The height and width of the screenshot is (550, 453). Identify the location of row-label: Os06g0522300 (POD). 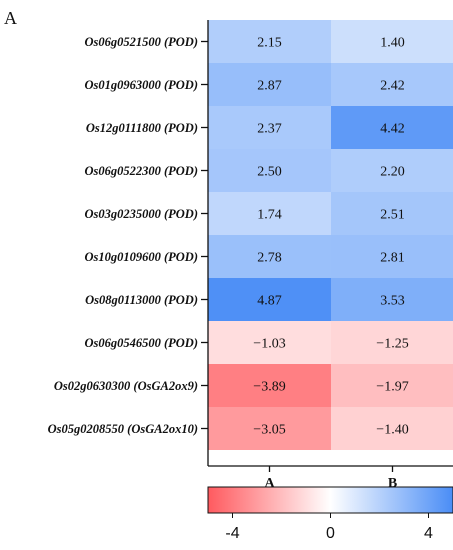
(141, 171).